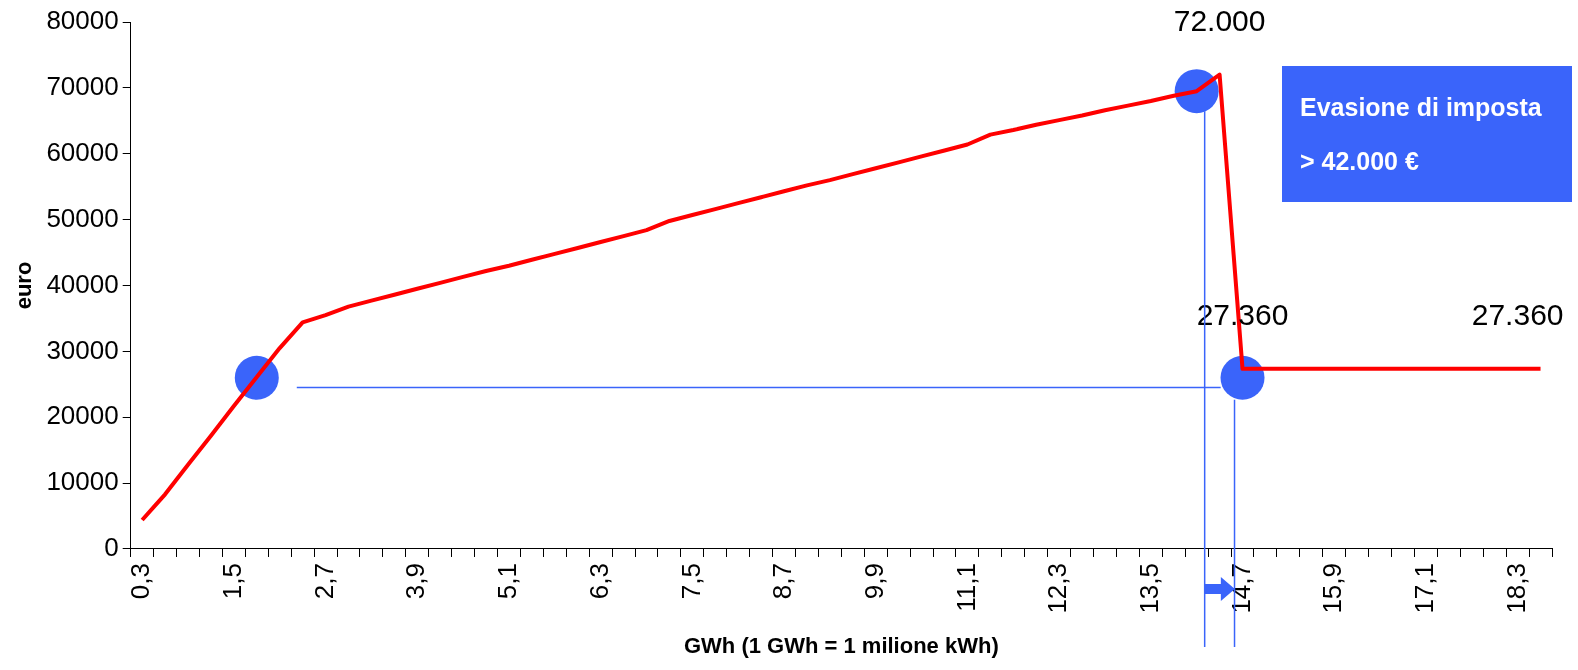 The width and height of the screenshot is (1578, 670). Describe the element at coordinates (82, 86) in the screenshot. I see `y-tick-label: 70000` at that location.